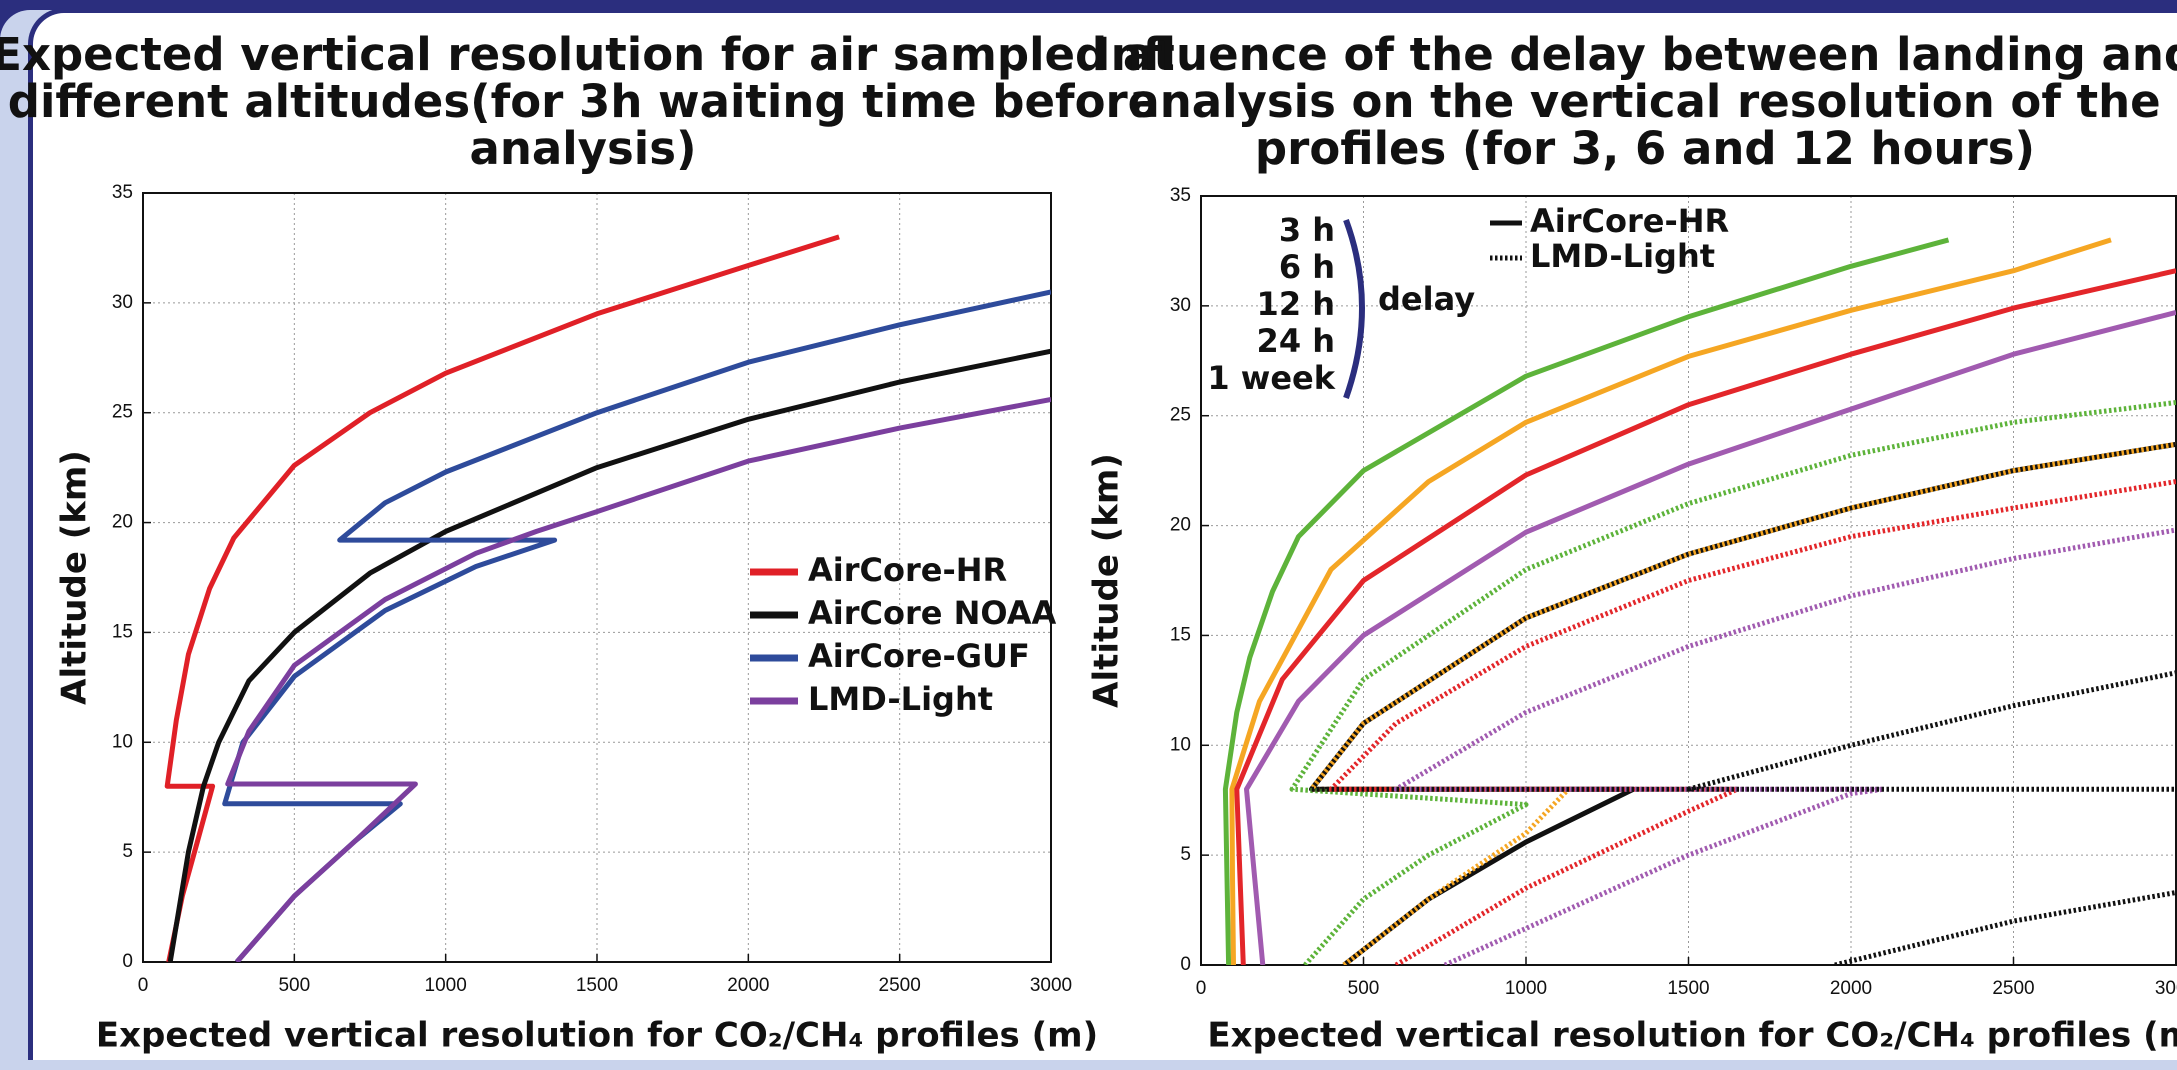  Describe the element at coordinates (1296, 341) in the screenshot. I see `delay-legend-label: 24 h` at that location.